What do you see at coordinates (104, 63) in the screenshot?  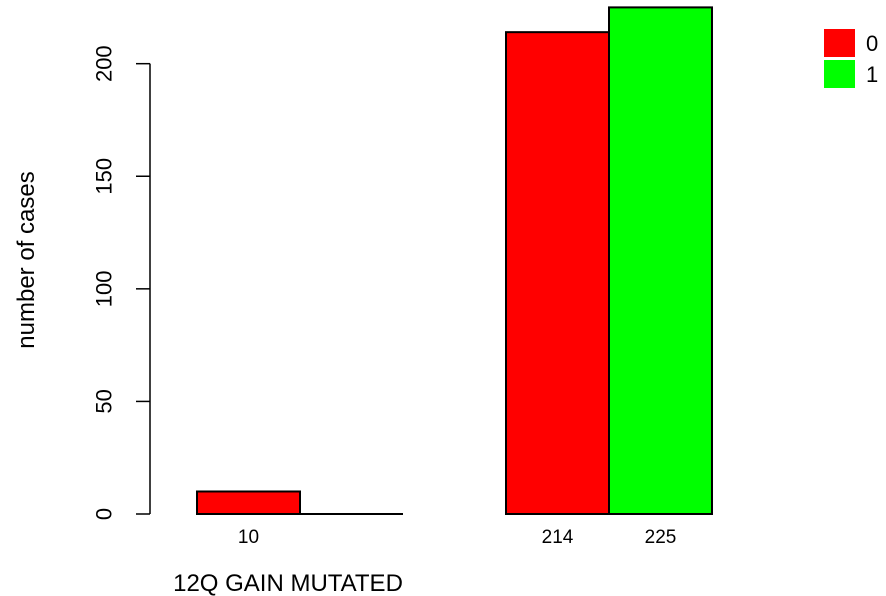 I see `y-tick-label: 200` at bounding box center [104, 63].